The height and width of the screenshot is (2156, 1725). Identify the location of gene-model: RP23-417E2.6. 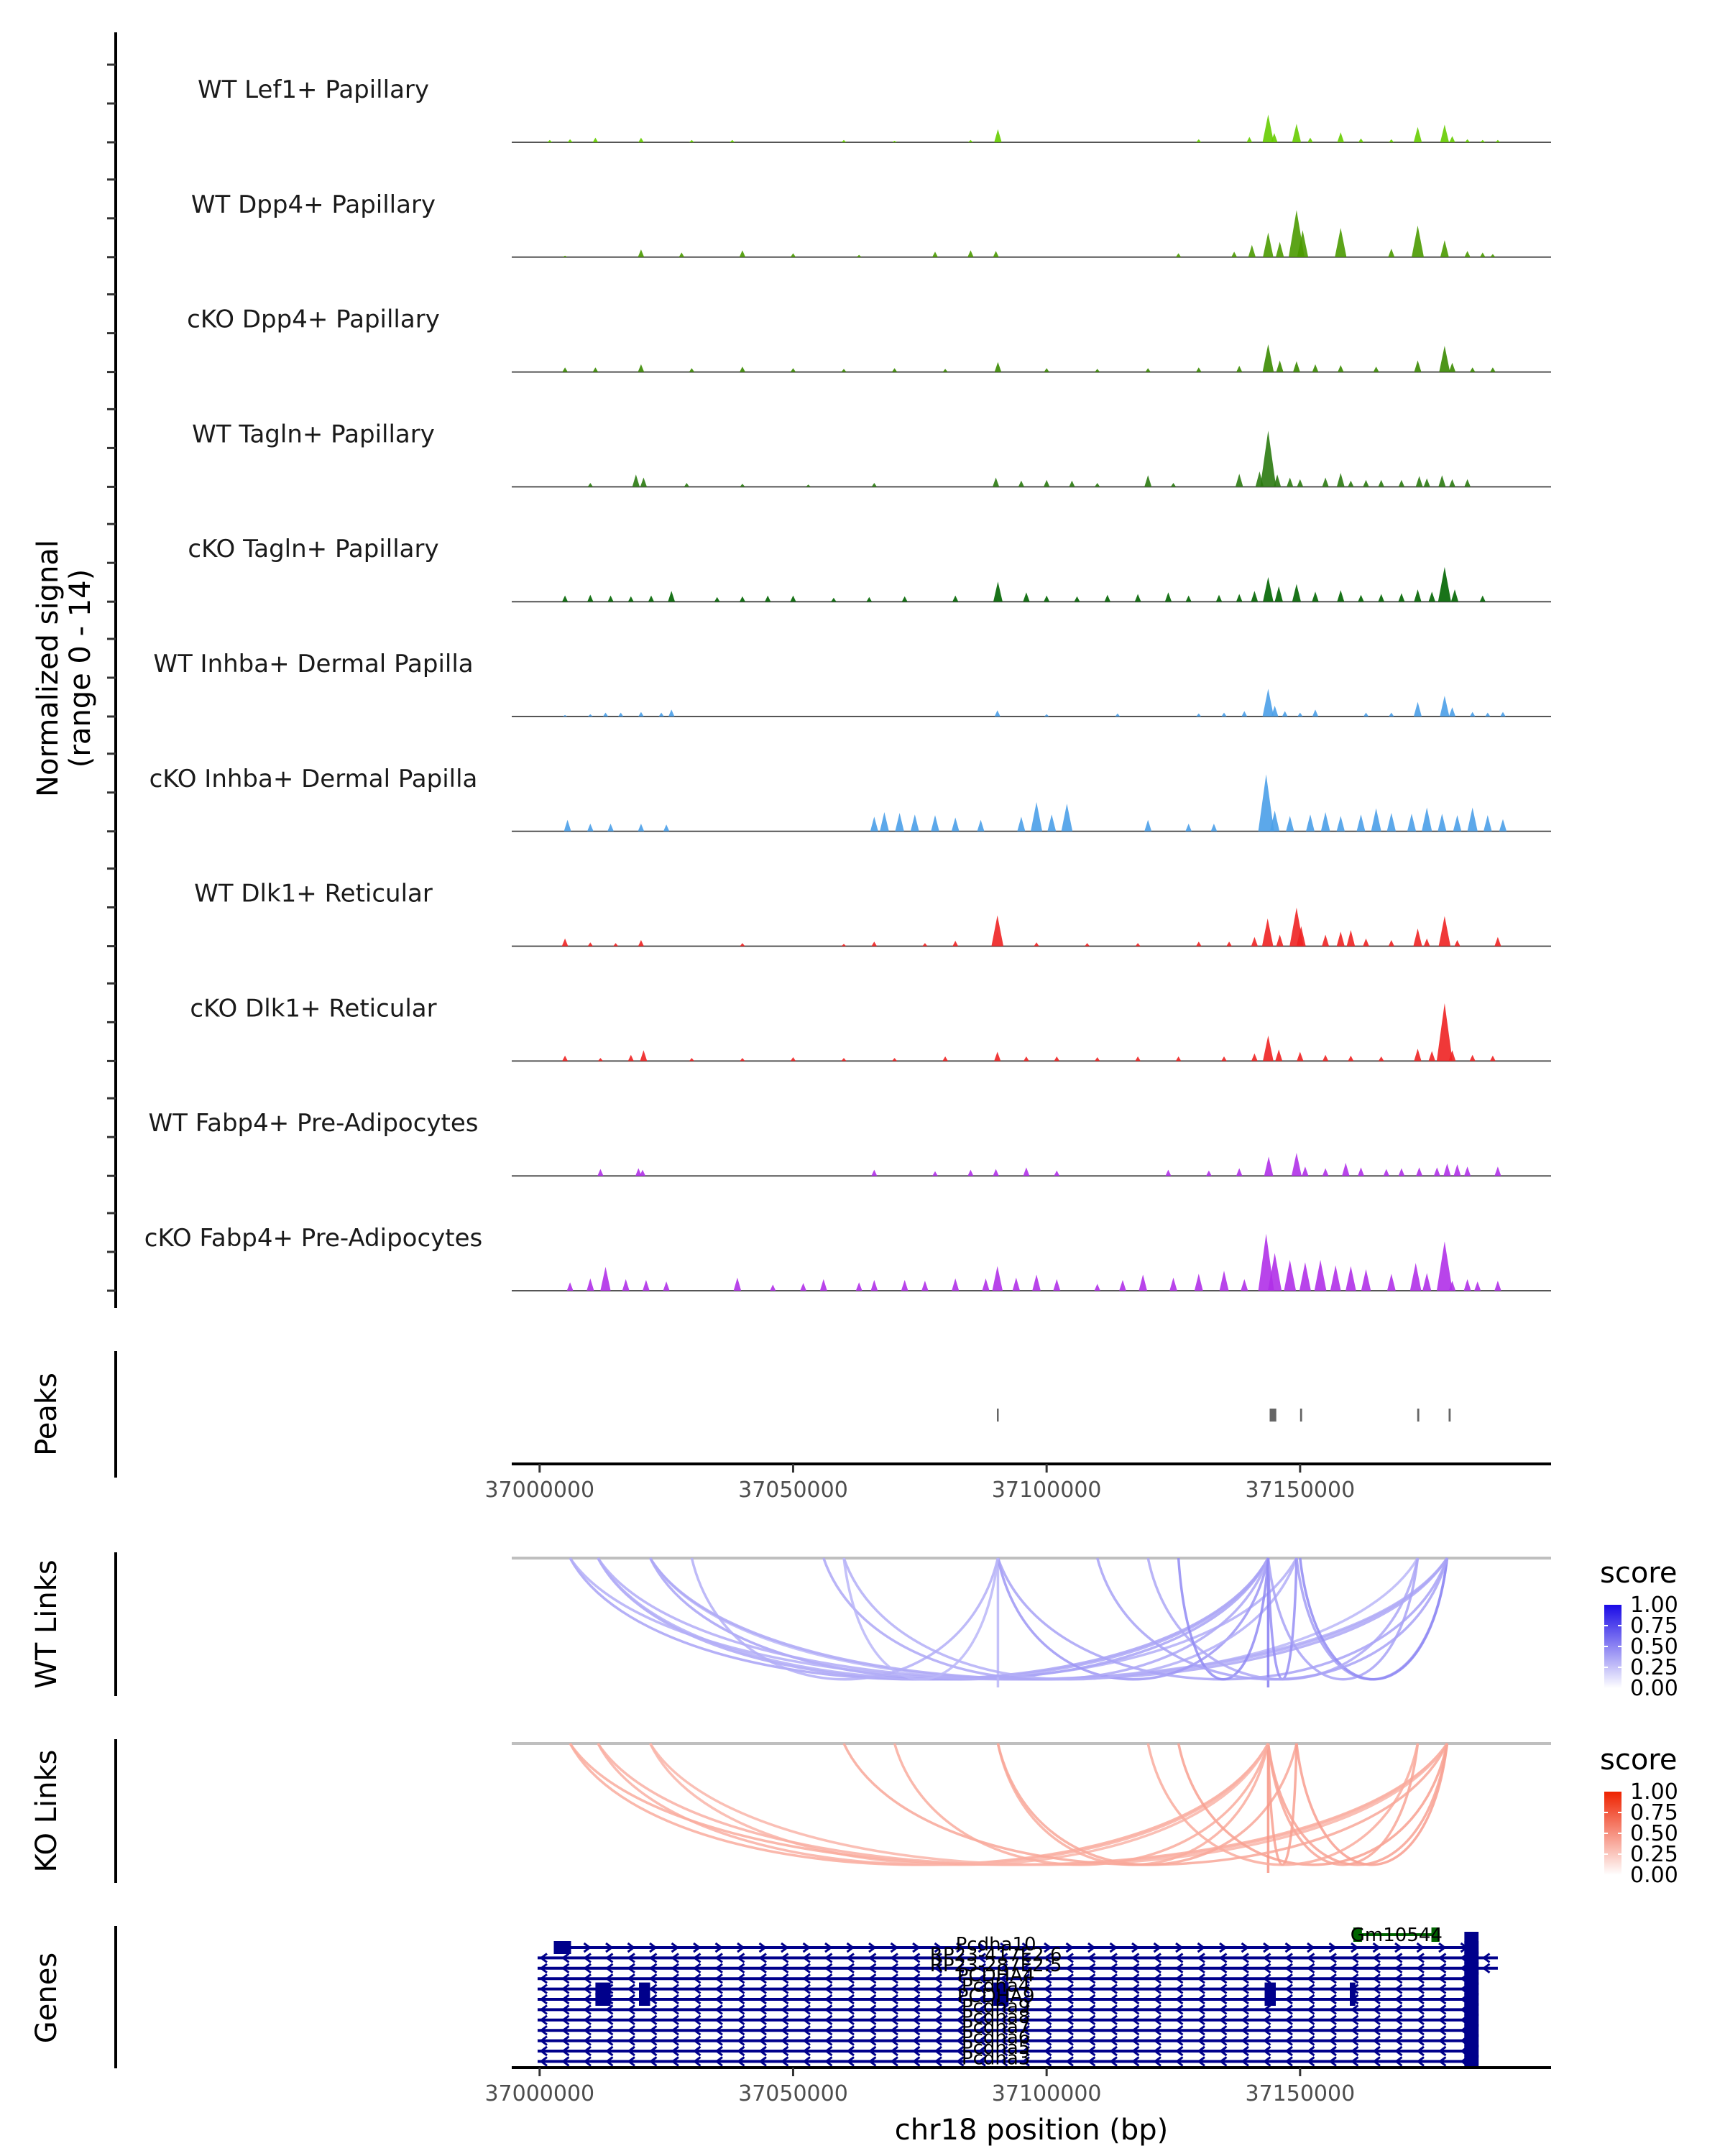
(1017, 1955).